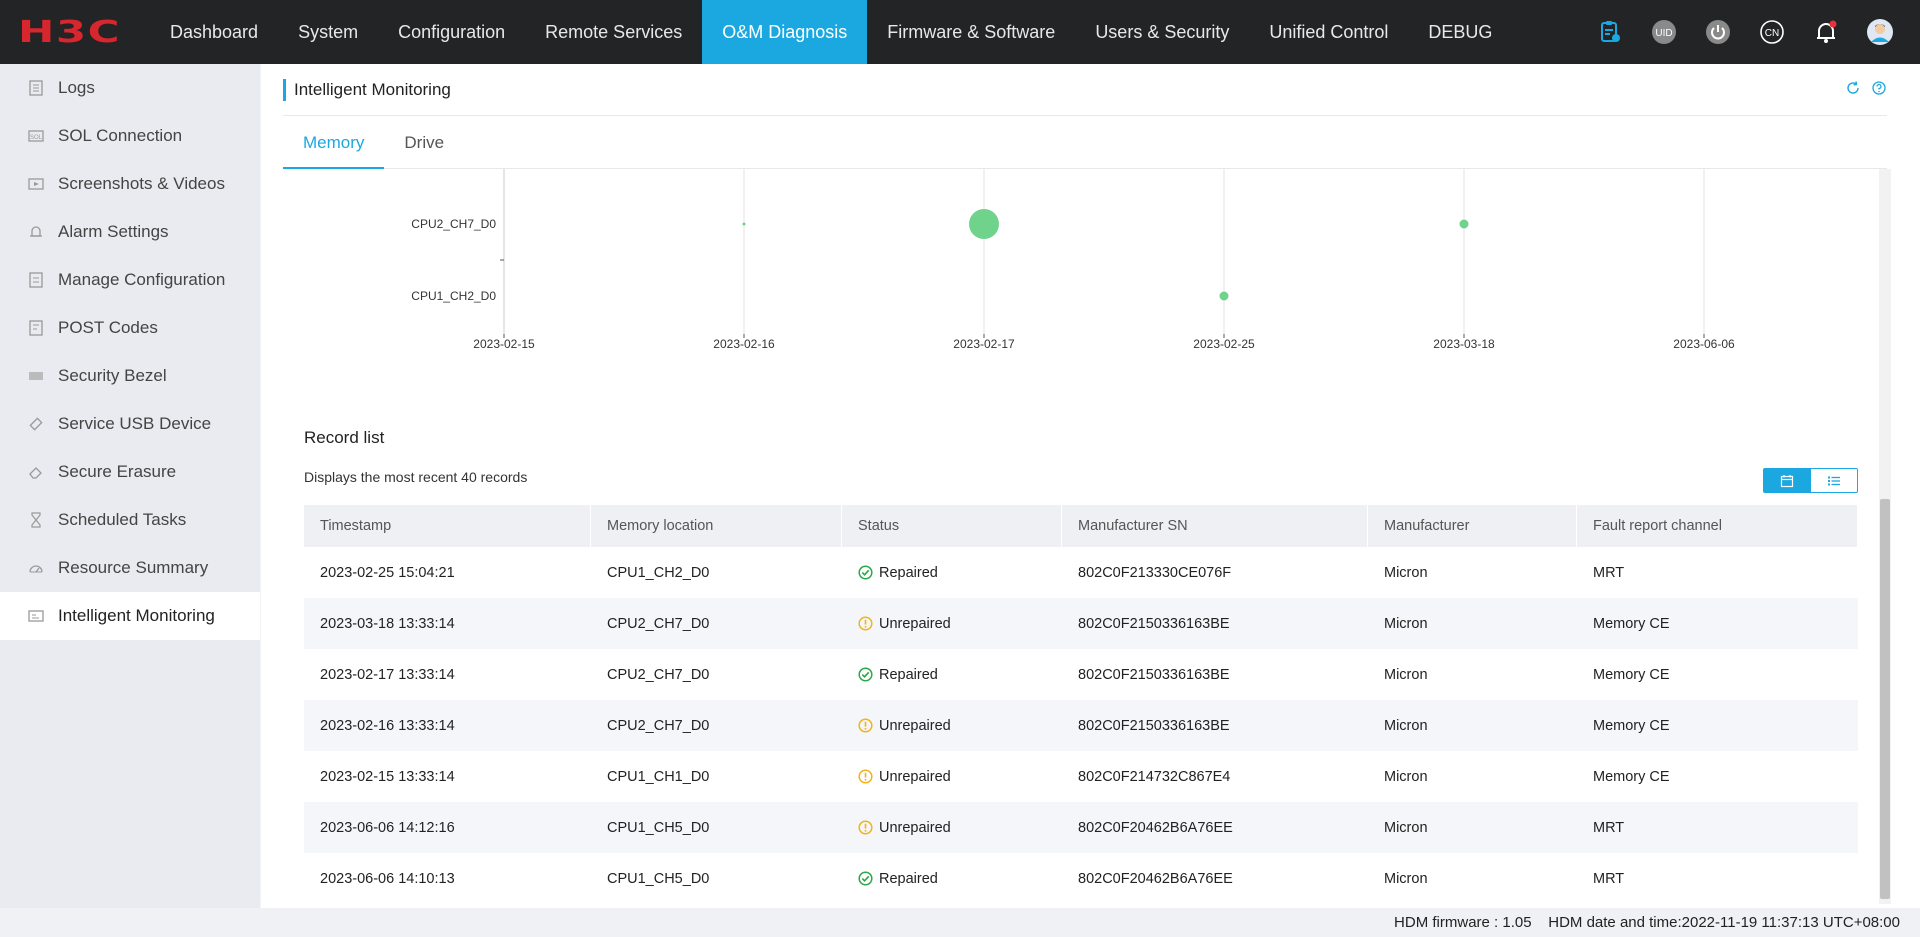  I want to click on sidebar-item-manage-configuration: Manage Configuration, so click(130, 280).